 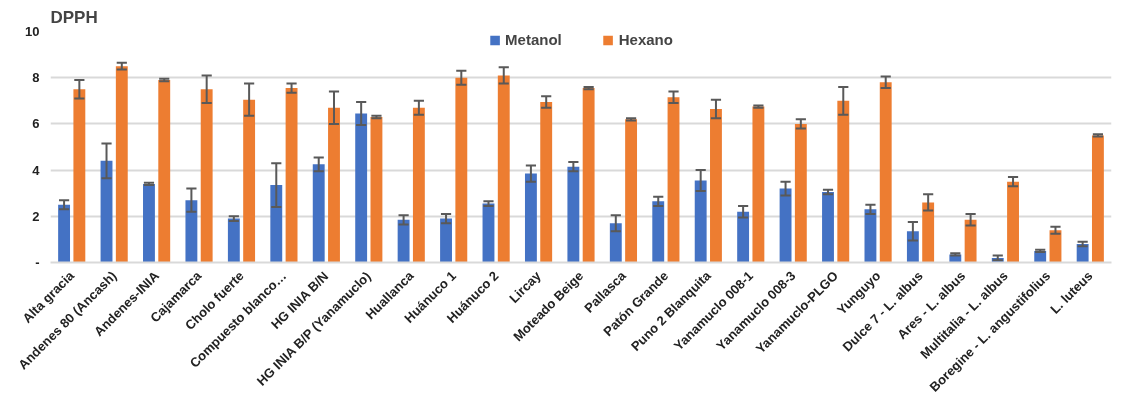 What do you see at coordinates (74, 17) in the screenshot?
I see `chart-title: DPPH` at bounding box center [74, 17].